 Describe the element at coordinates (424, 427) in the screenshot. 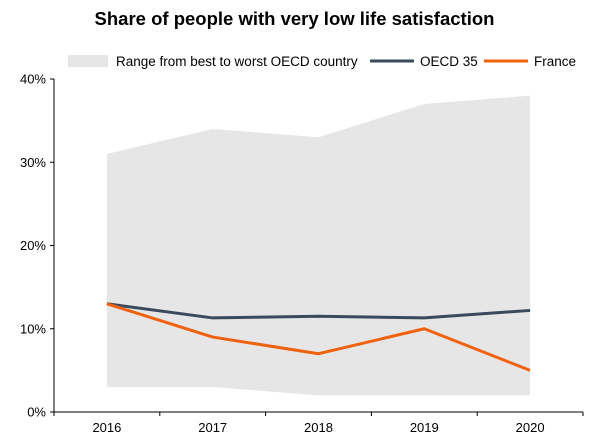

I see `x-tick-label: 2019` at that location.